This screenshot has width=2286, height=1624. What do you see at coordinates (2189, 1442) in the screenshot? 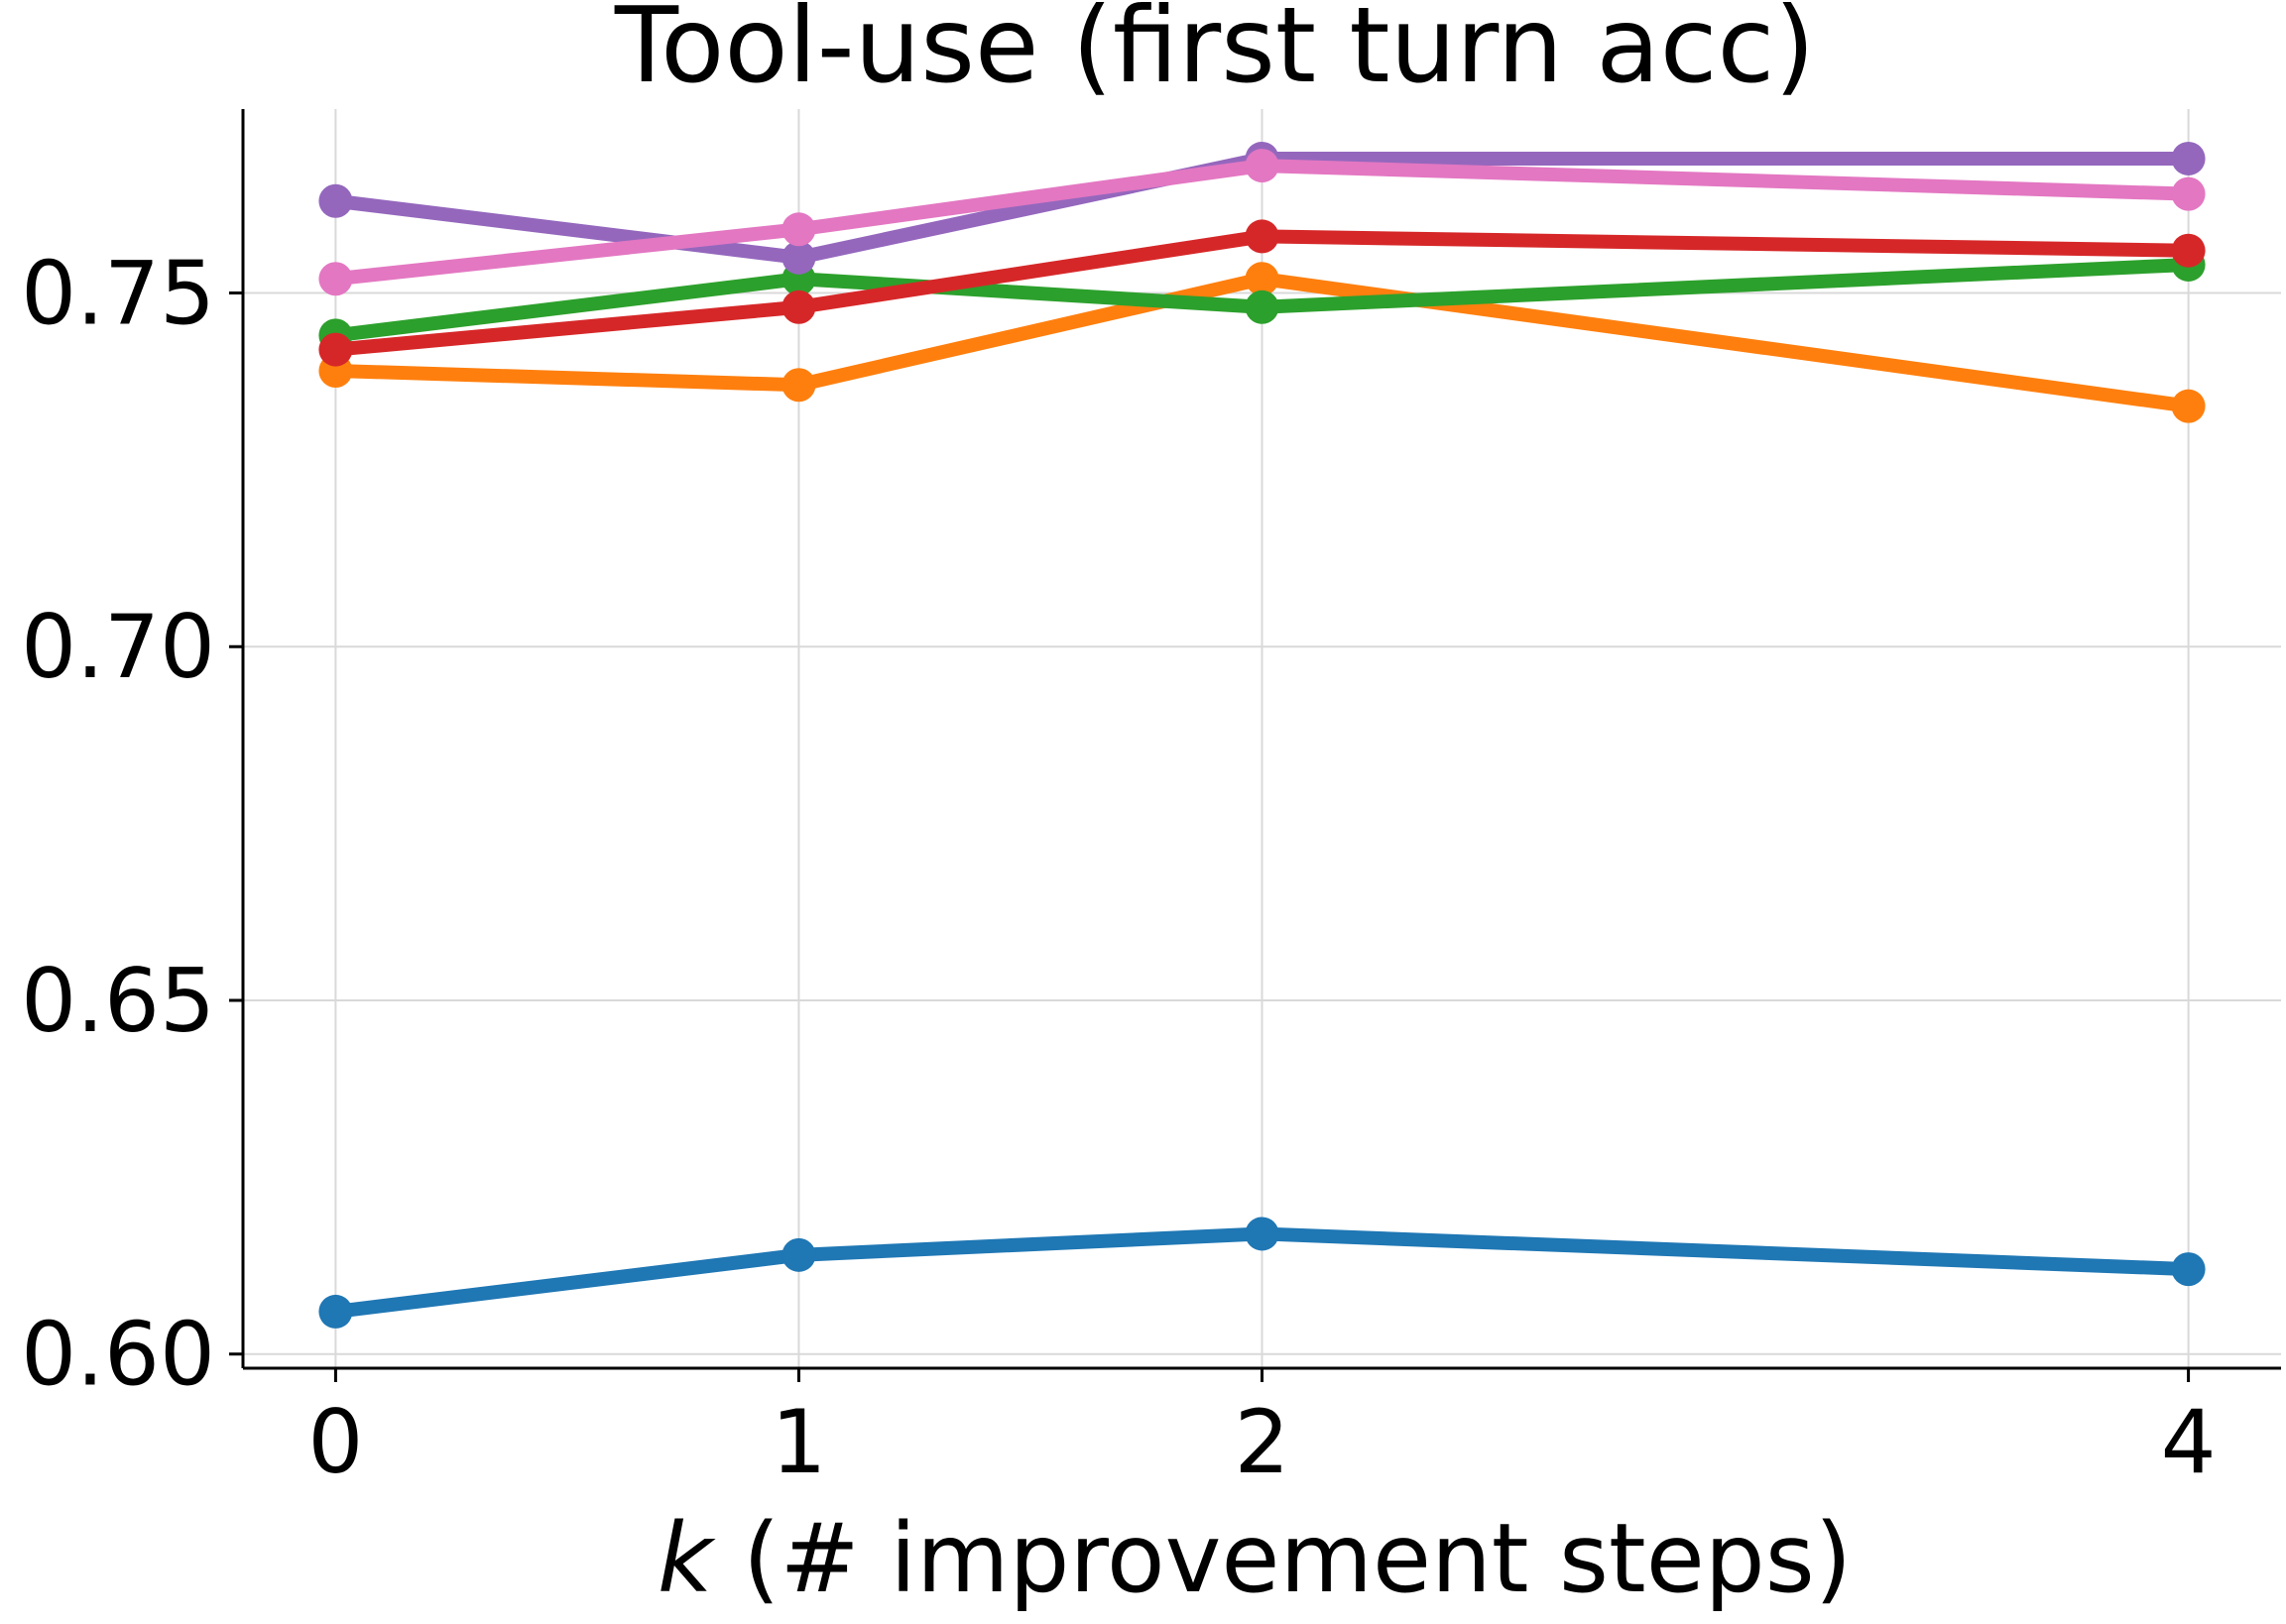
I see `x-tick-label-3: 4` at bounding box center [2189, 1442].